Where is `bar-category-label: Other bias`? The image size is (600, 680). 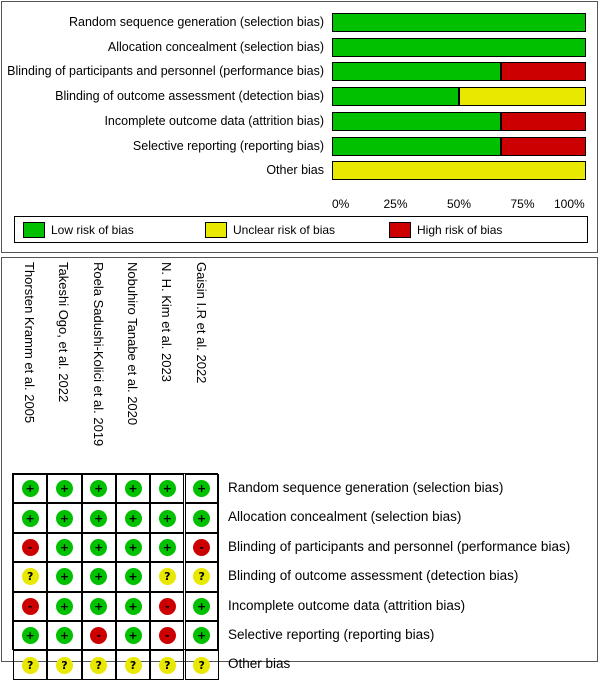 bar-category-label: Other bias is located at coordinates (295, 170).